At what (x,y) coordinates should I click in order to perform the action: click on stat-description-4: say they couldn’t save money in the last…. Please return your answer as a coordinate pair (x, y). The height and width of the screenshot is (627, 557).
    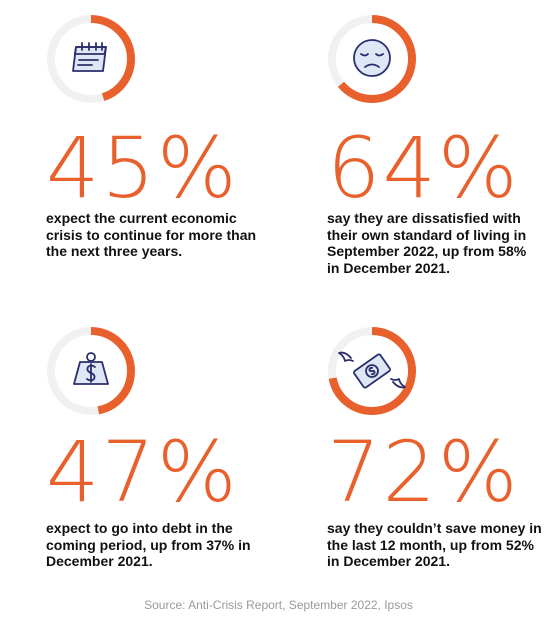
    Looking at the image, I should click on (434, 544).